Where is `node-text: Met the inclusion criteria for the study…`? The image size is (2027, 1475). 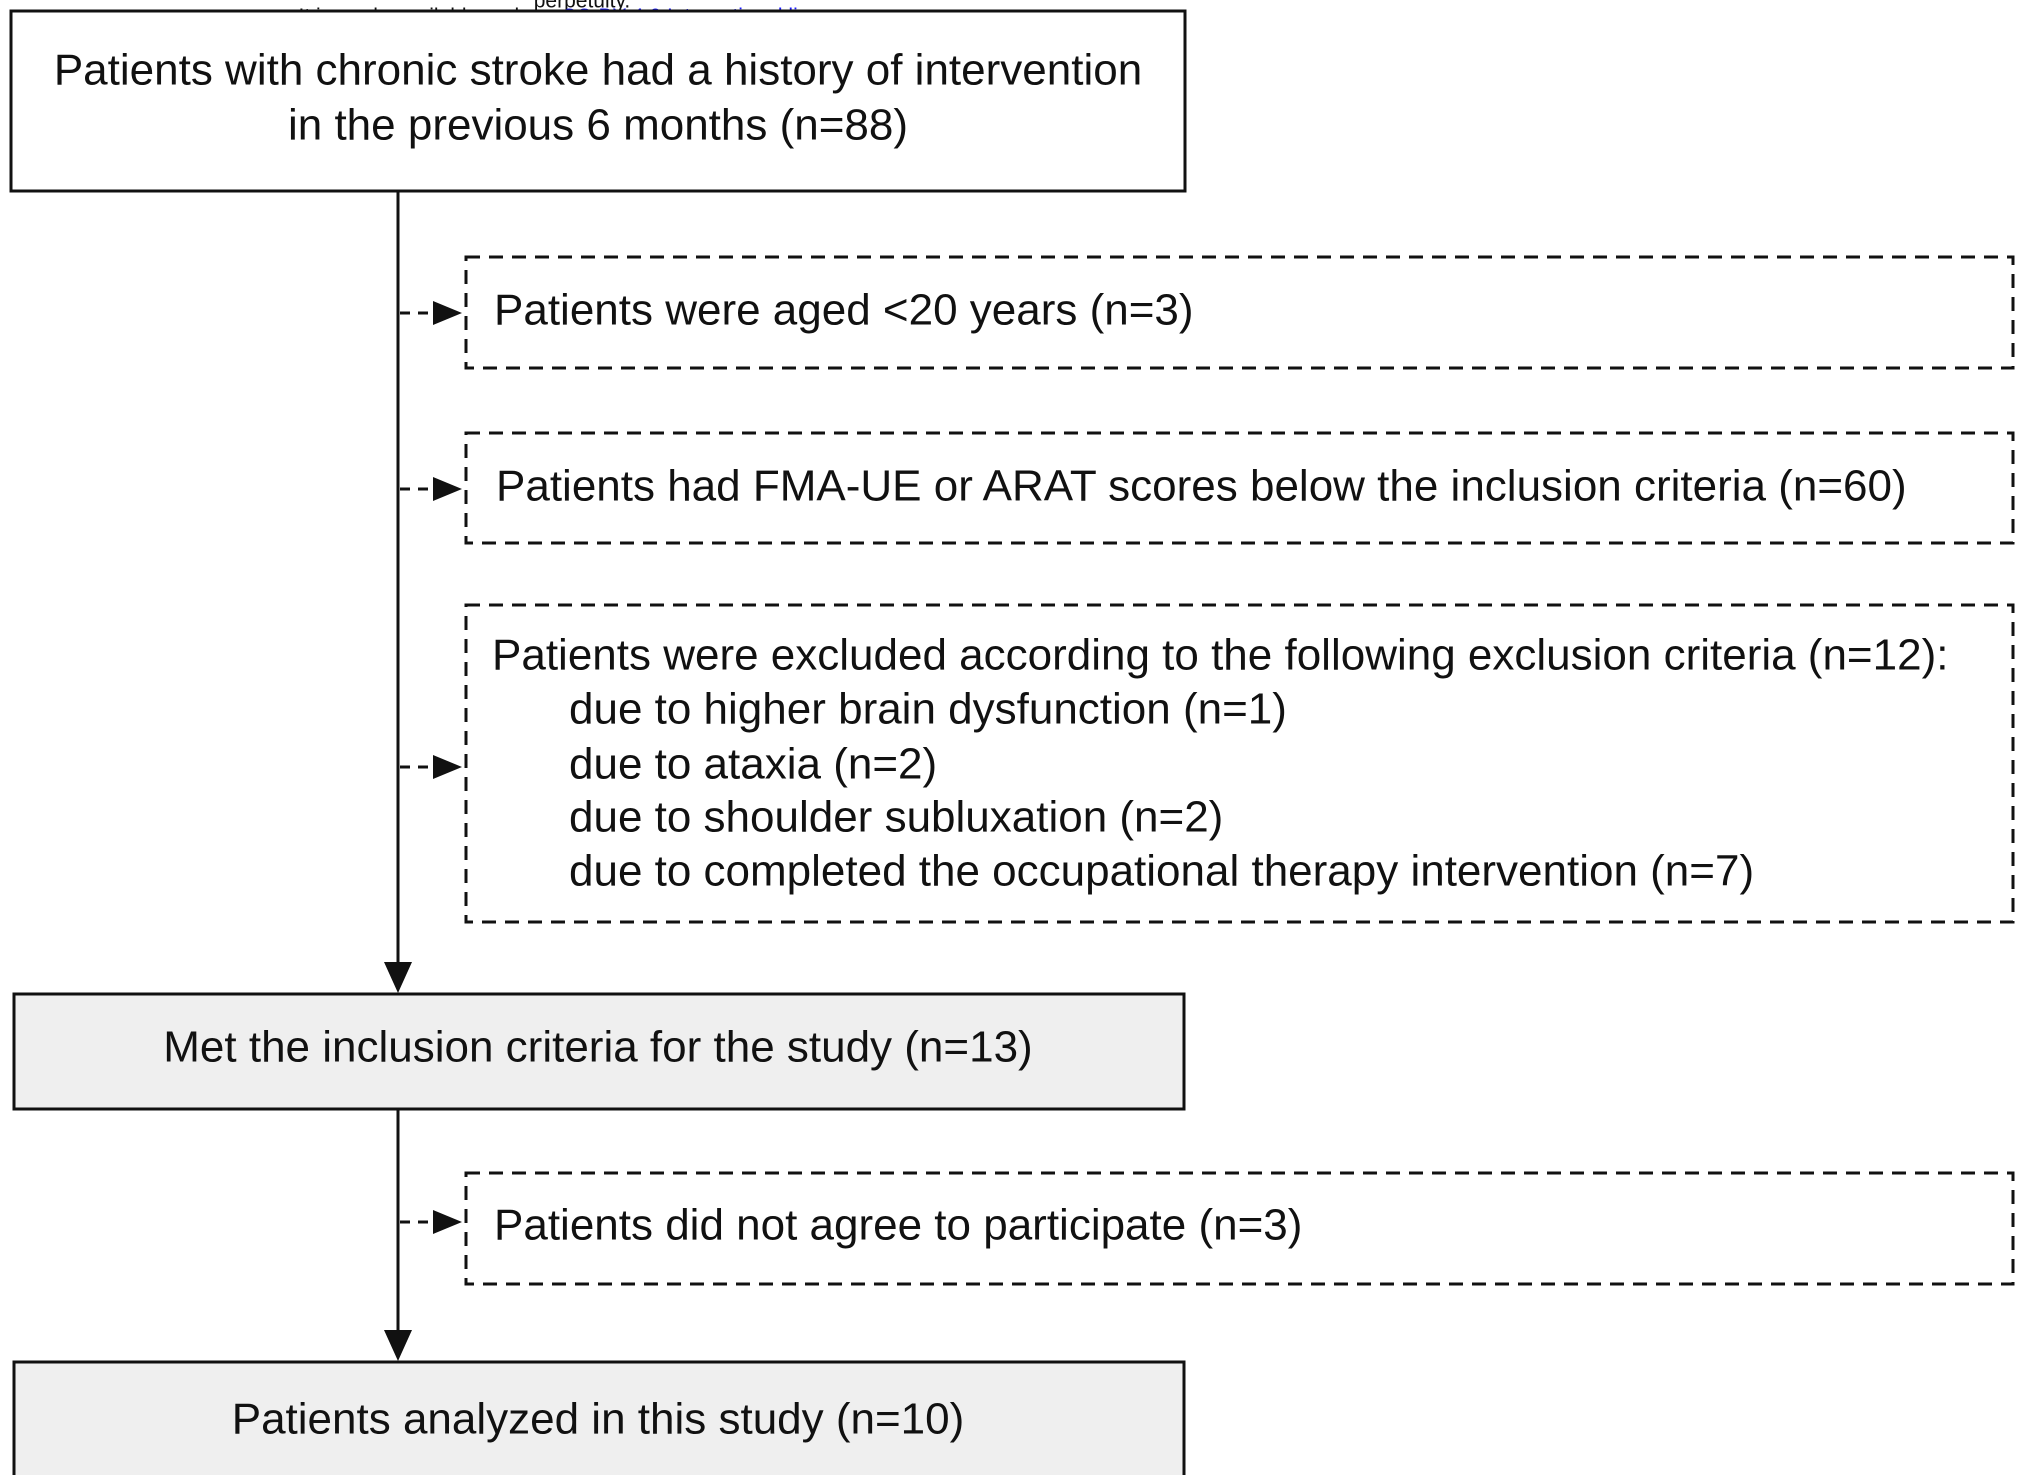
node-text: Met the inclusion criteria for the study… is located at coordinates (597, 1047).